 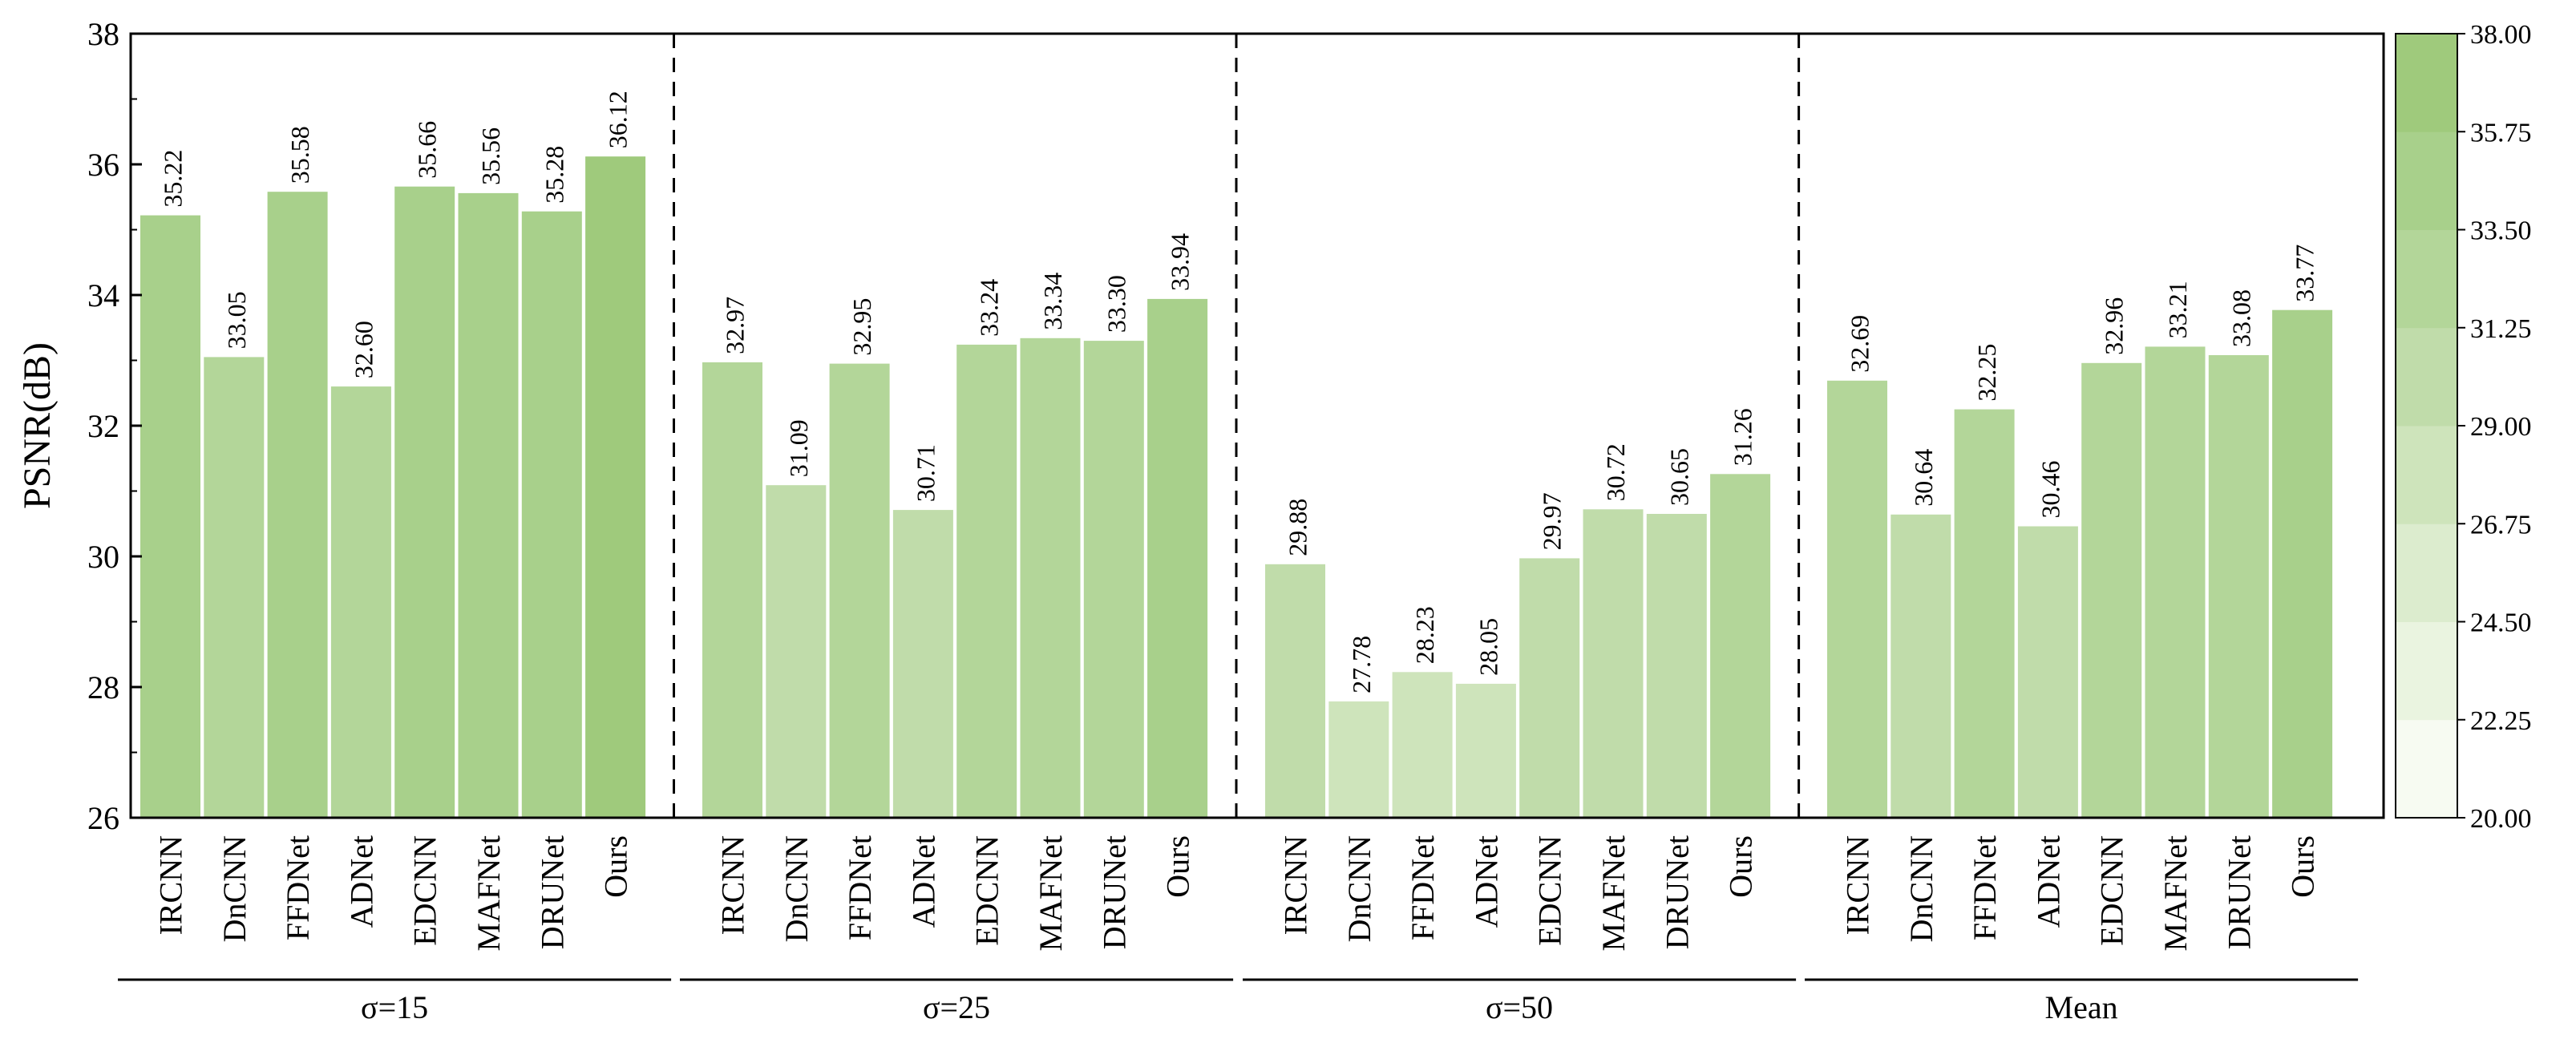 What do you see at coordinates (103, 687) in the screenshot?
I see `y-tick-label: 28` at bounding box center [103, 687].